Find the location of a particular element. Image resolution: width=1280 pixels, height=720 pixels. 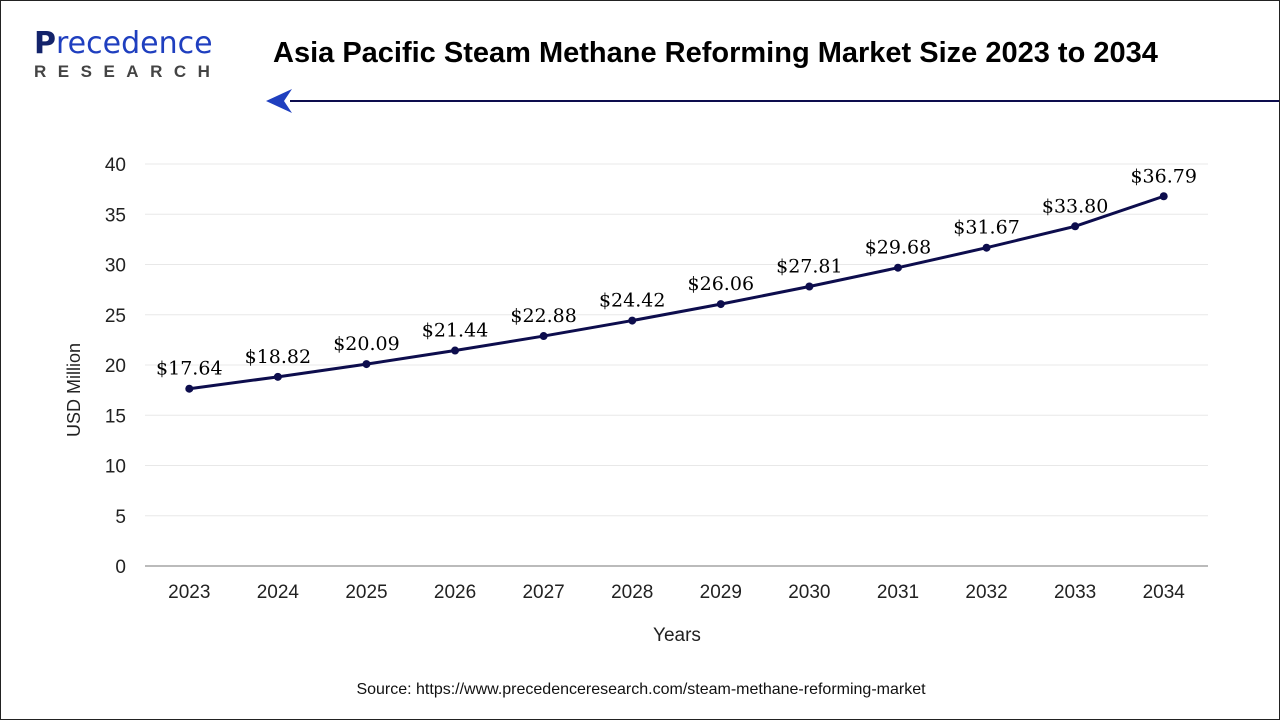

data-label: $22.88 is located at coordinates (543, 316).